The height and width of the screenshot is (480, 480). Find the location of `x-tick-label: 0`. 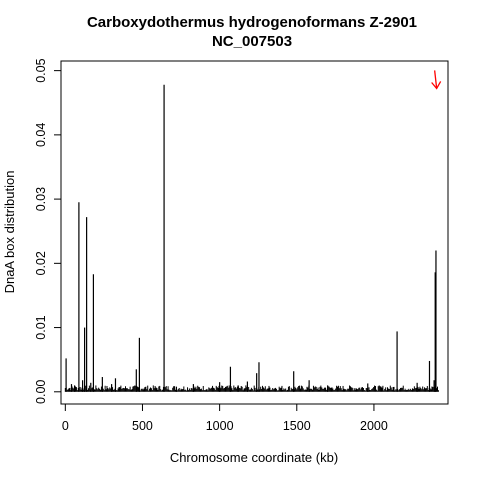

x-tick-label: 0 is located at coordinates (65, 426).